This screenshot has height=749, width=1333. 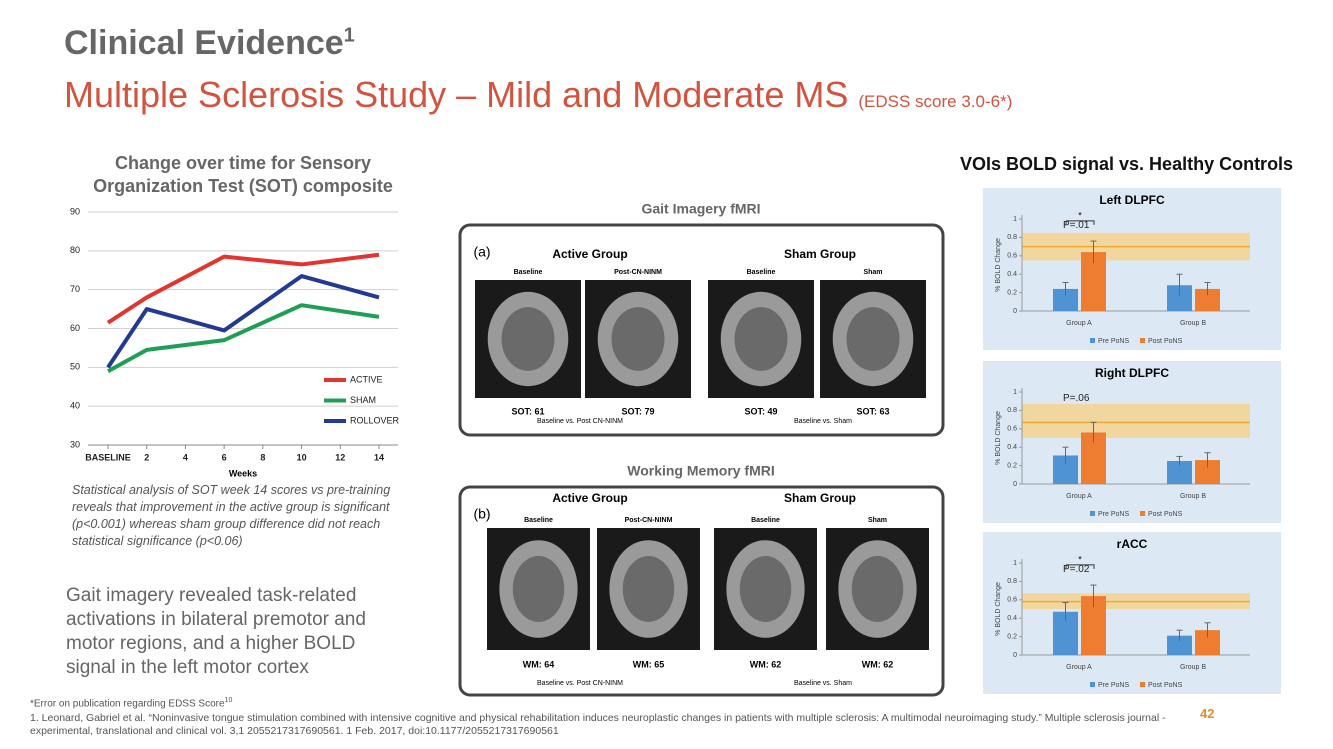 What do you see at coordinates (700, 209) in the screenshot?
I see `panel-title: Gait Imagery fMRI` at bounding box center [700, 209].